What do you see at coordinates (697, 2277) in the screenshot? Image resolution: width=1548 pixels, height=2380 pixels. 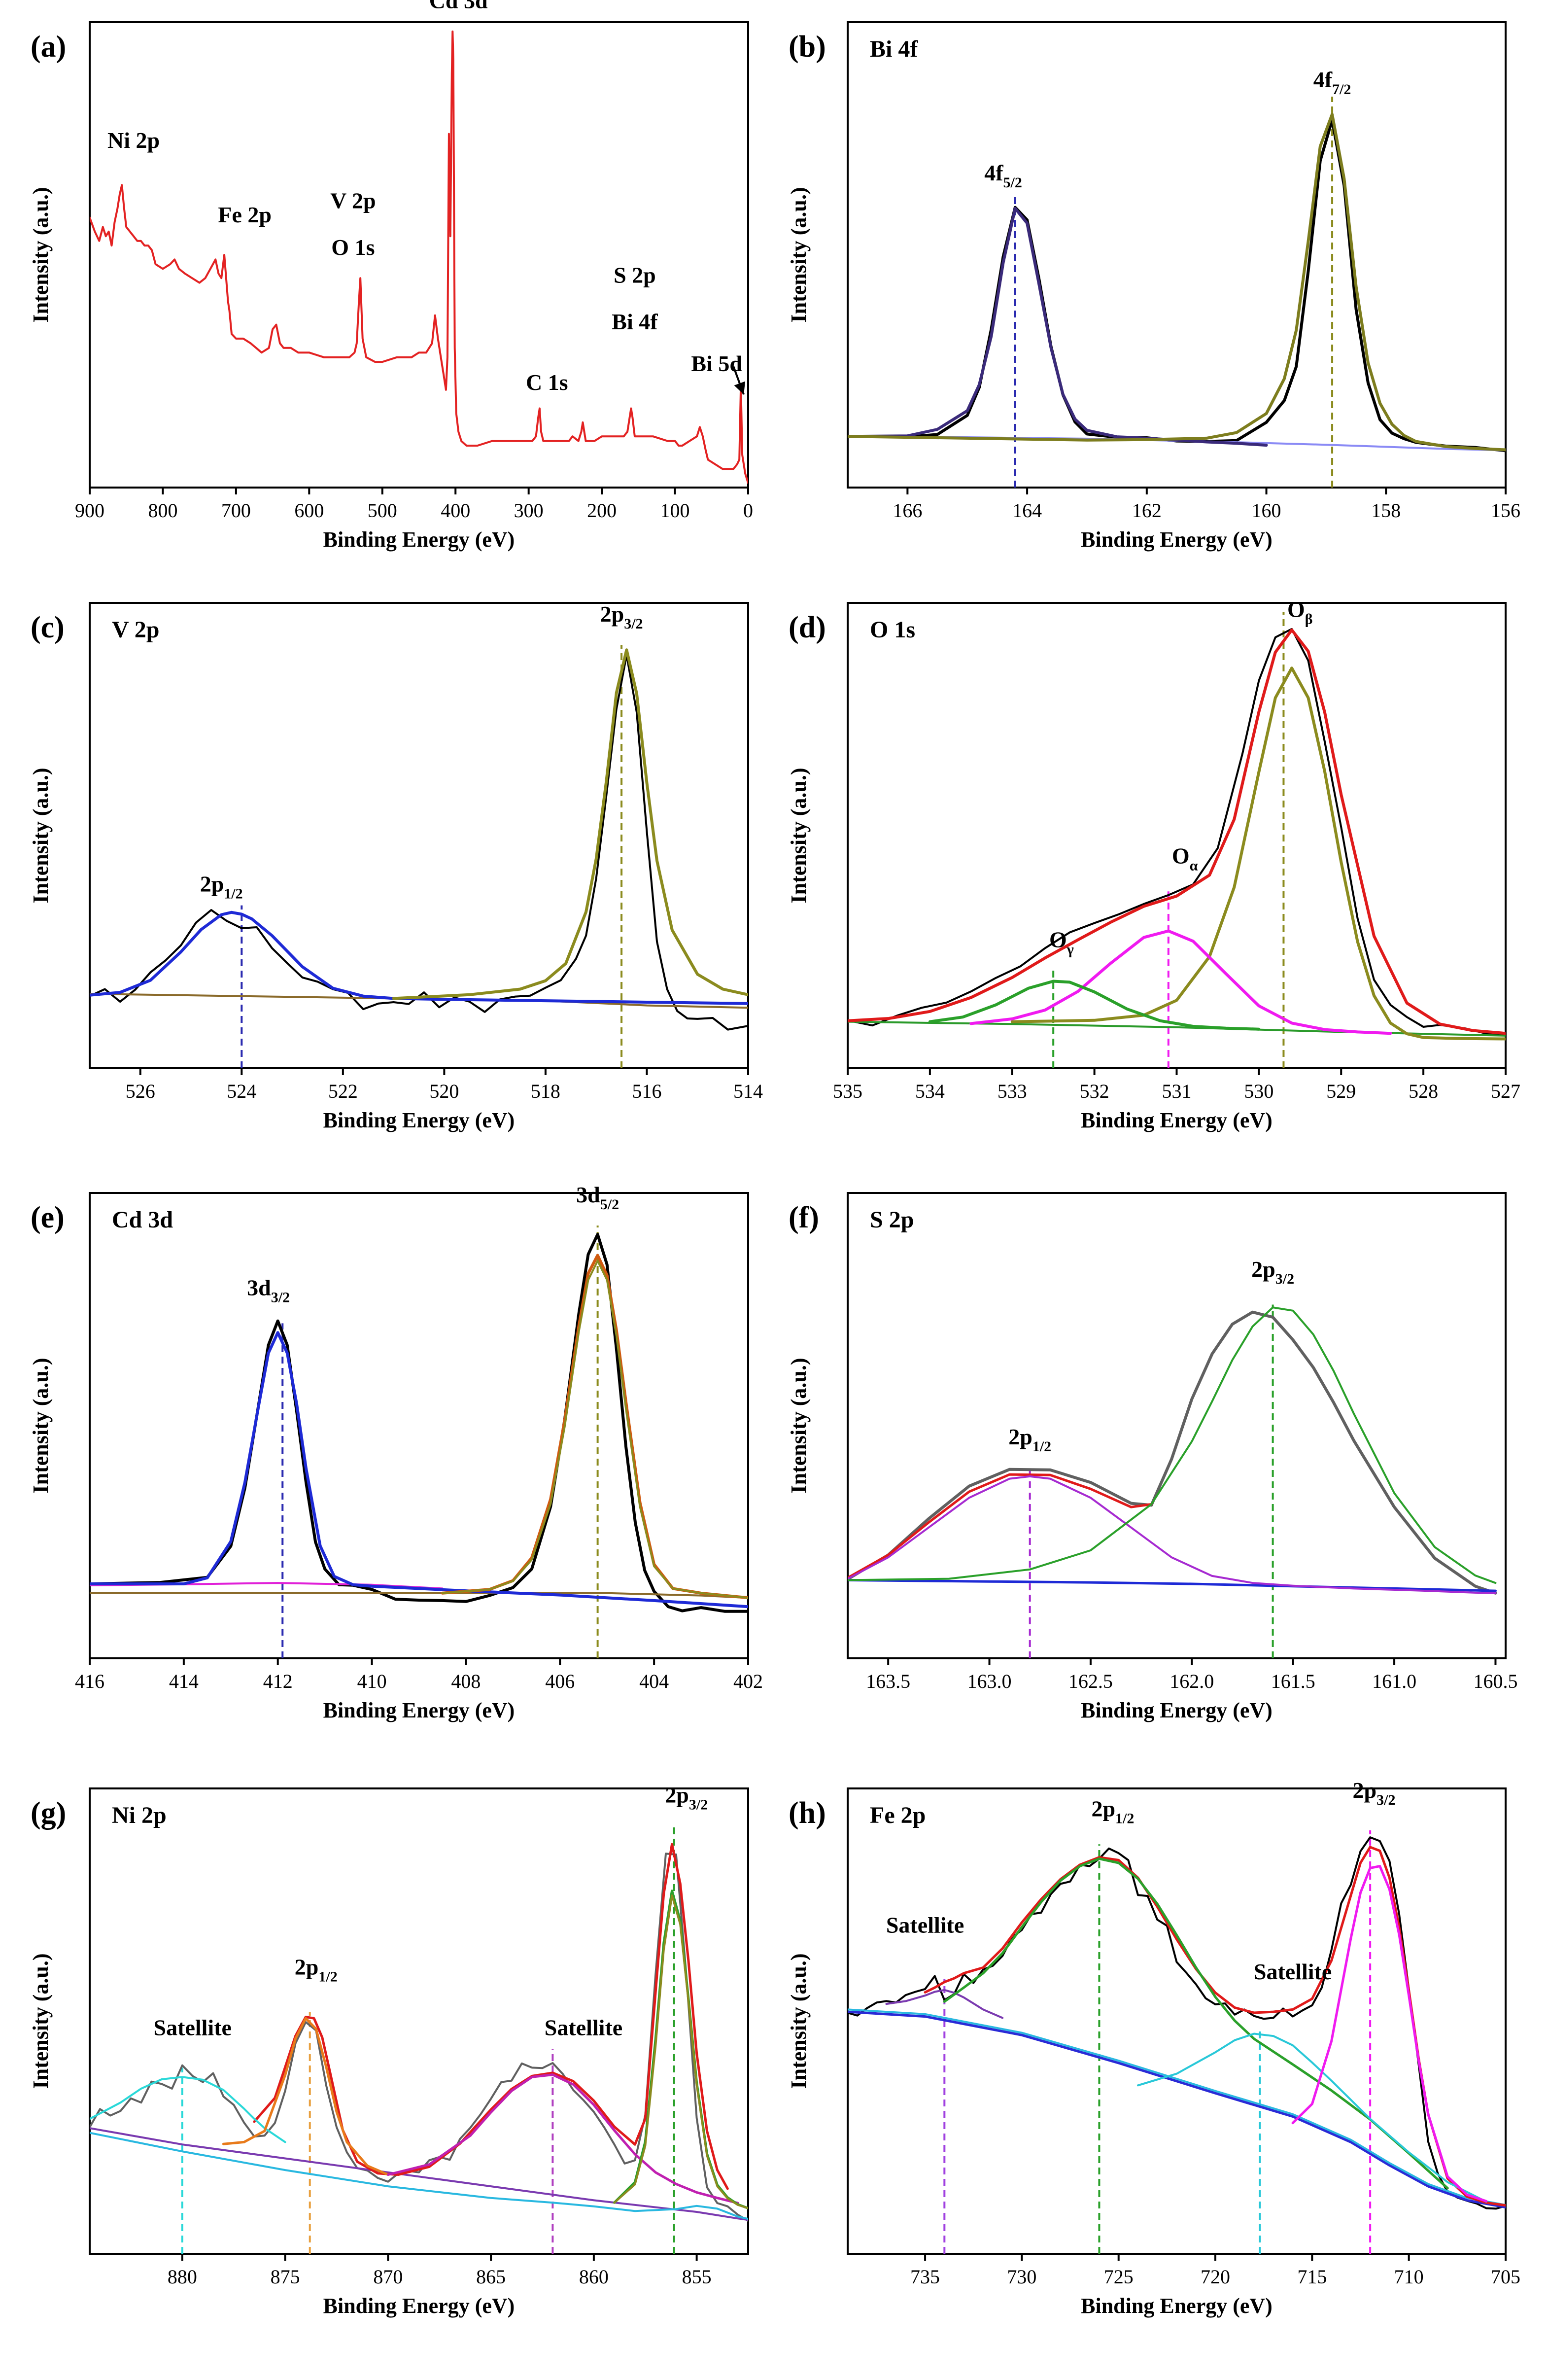 I see `x-tick-label: 855` at bounding box center [697, 2277].